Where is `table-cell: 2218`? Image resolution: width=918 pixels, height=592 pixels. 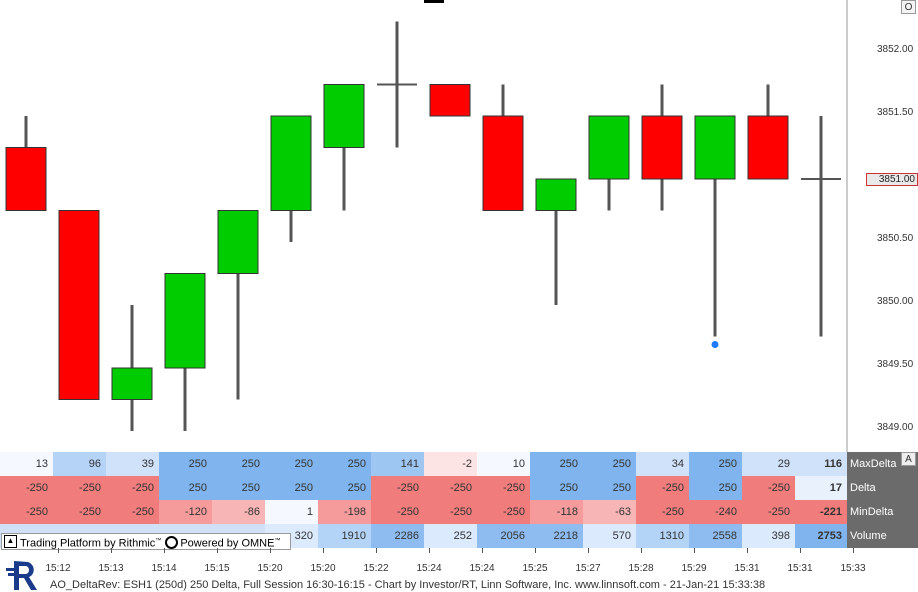
table-cell: 2218 is located at coordinates (556, 536).